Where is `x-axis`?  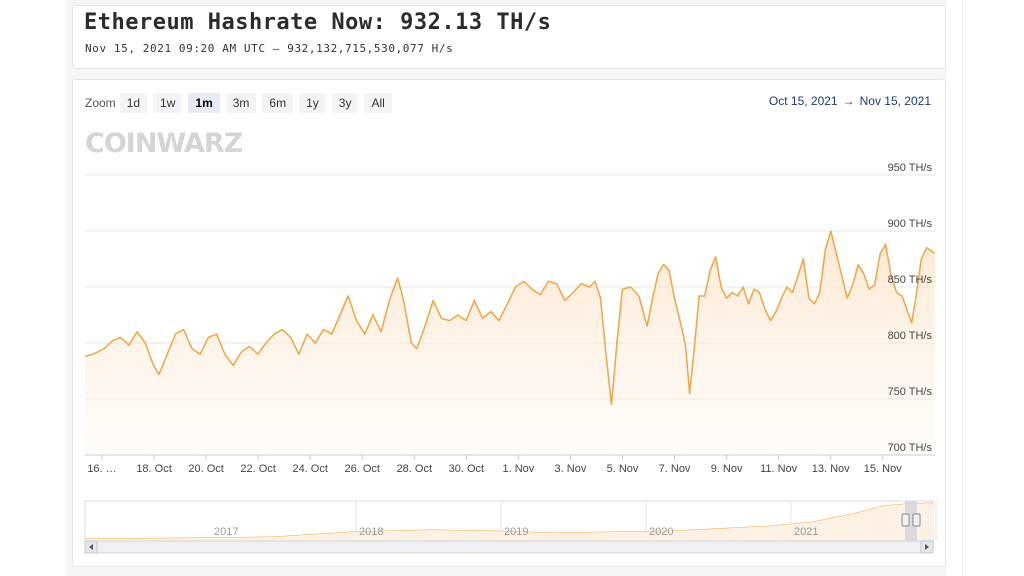
x-axis is located at coordinates (510, 457).